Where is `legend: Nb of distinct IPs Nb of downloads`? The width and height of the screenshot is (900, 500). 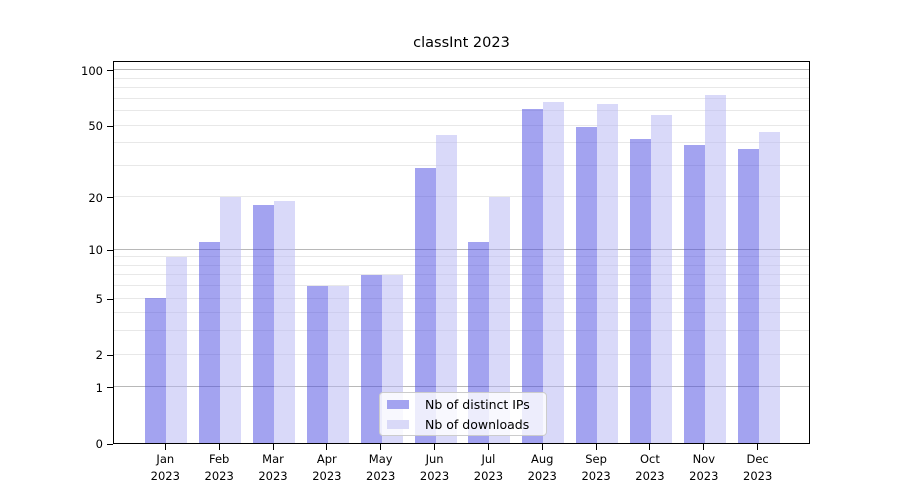 legend: Nb of distinct IPs Nb of downloads is located at coordinates (463, 414).